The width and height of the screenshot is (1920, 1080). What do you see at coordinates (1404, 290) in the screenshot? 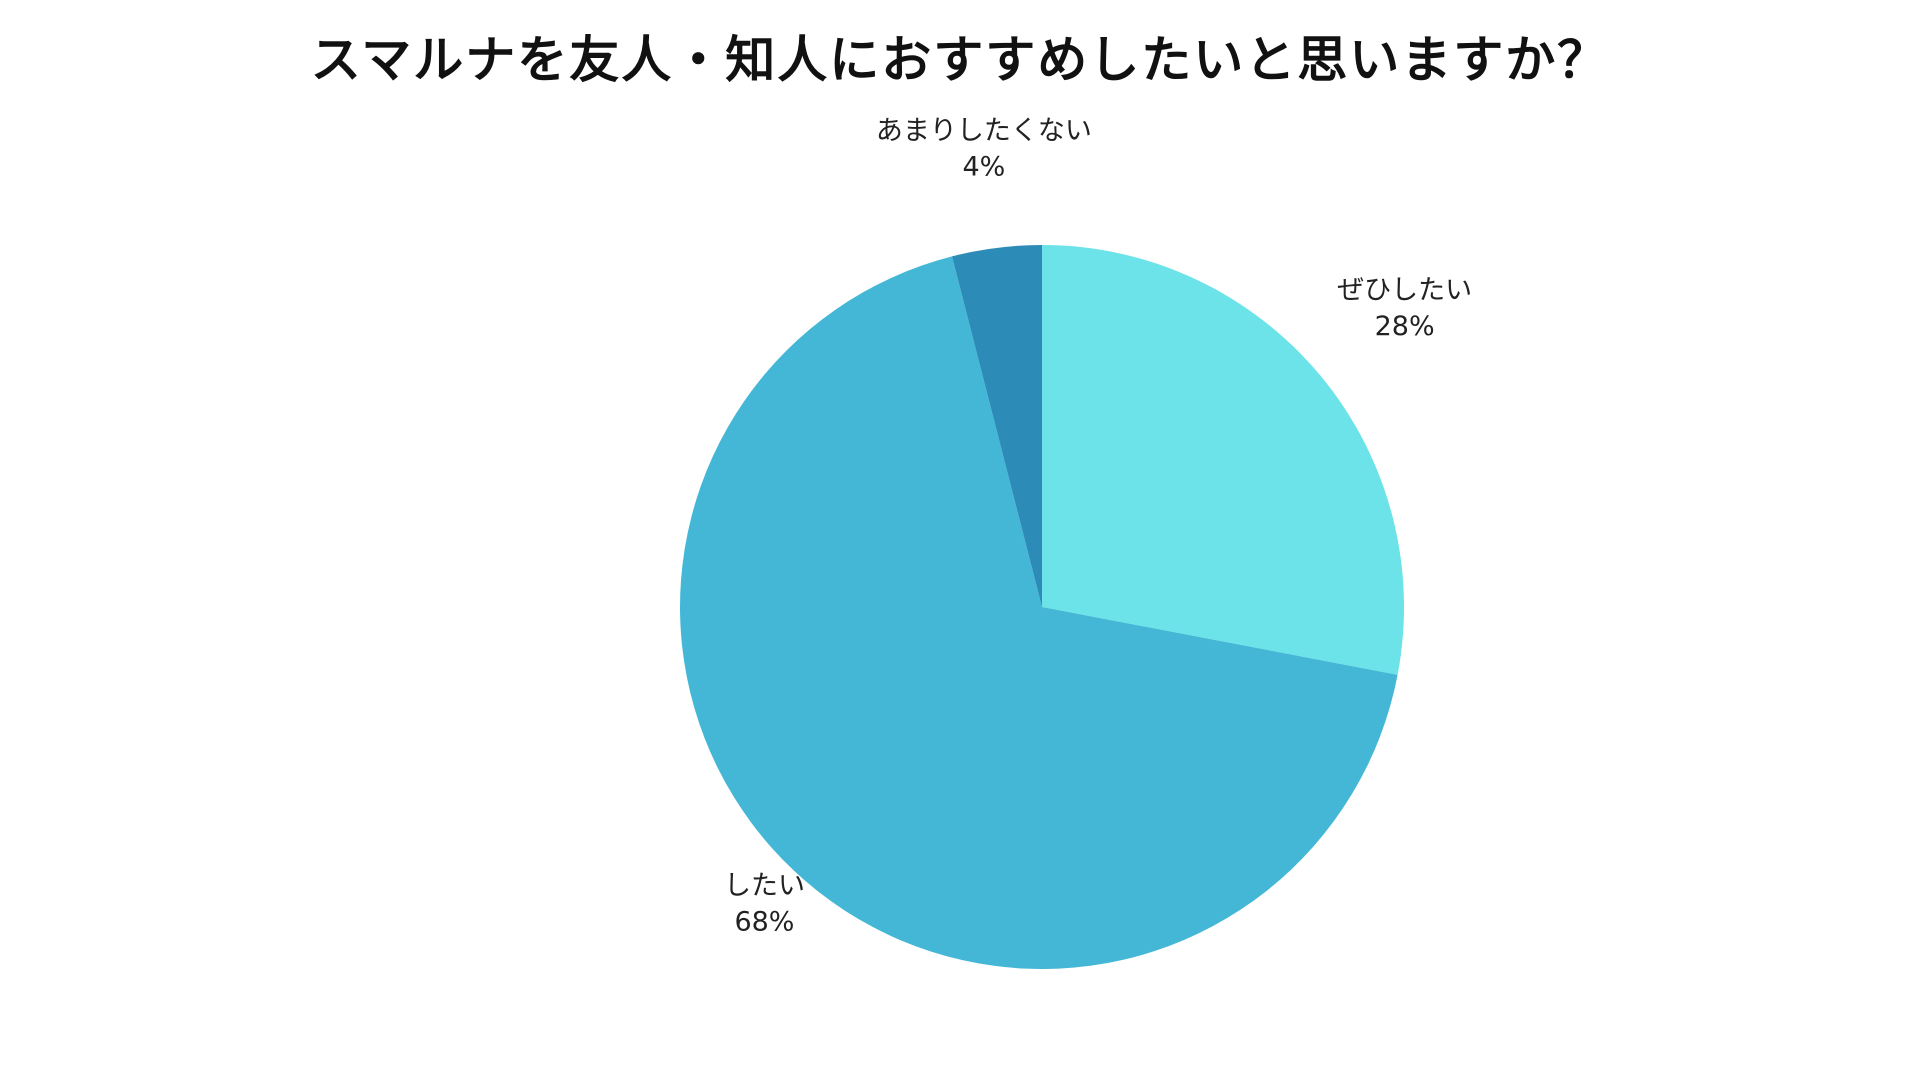
I see `slice-label-0: ぜひしたい` at bounding box center [1404, 290].